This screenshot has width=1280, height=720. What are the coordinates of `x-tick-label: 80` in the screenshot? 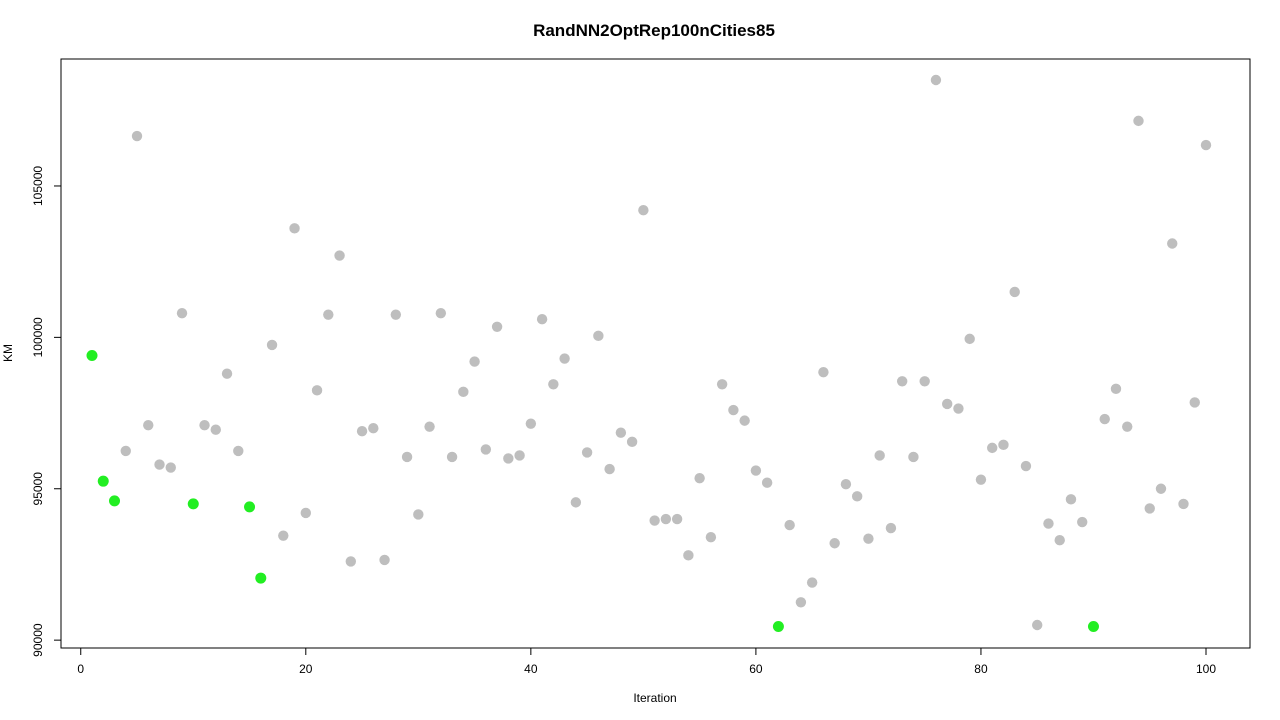 It's located at (981, 669).